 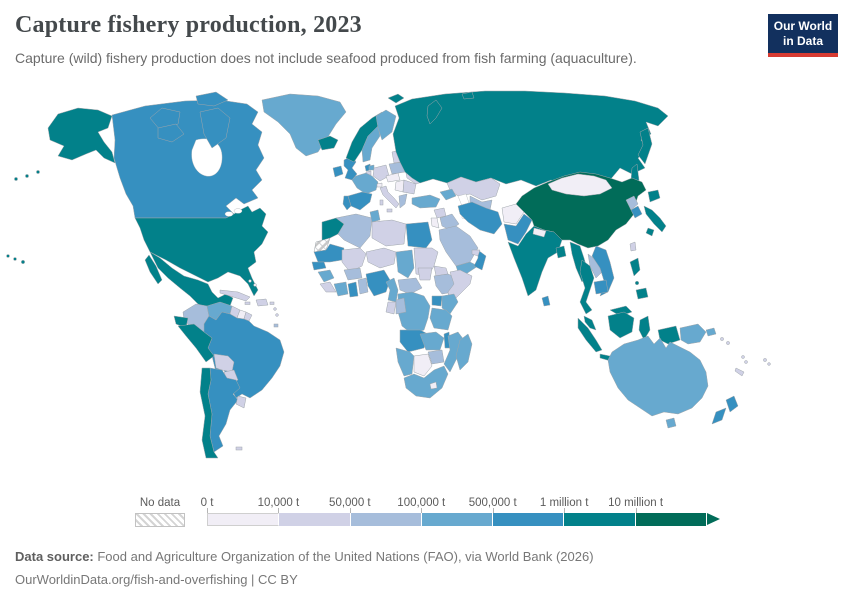 What do you see at coordinates (719, 416) in the screenshot?
I see `new-zealand-south-island` at bounding box center [719, 416].